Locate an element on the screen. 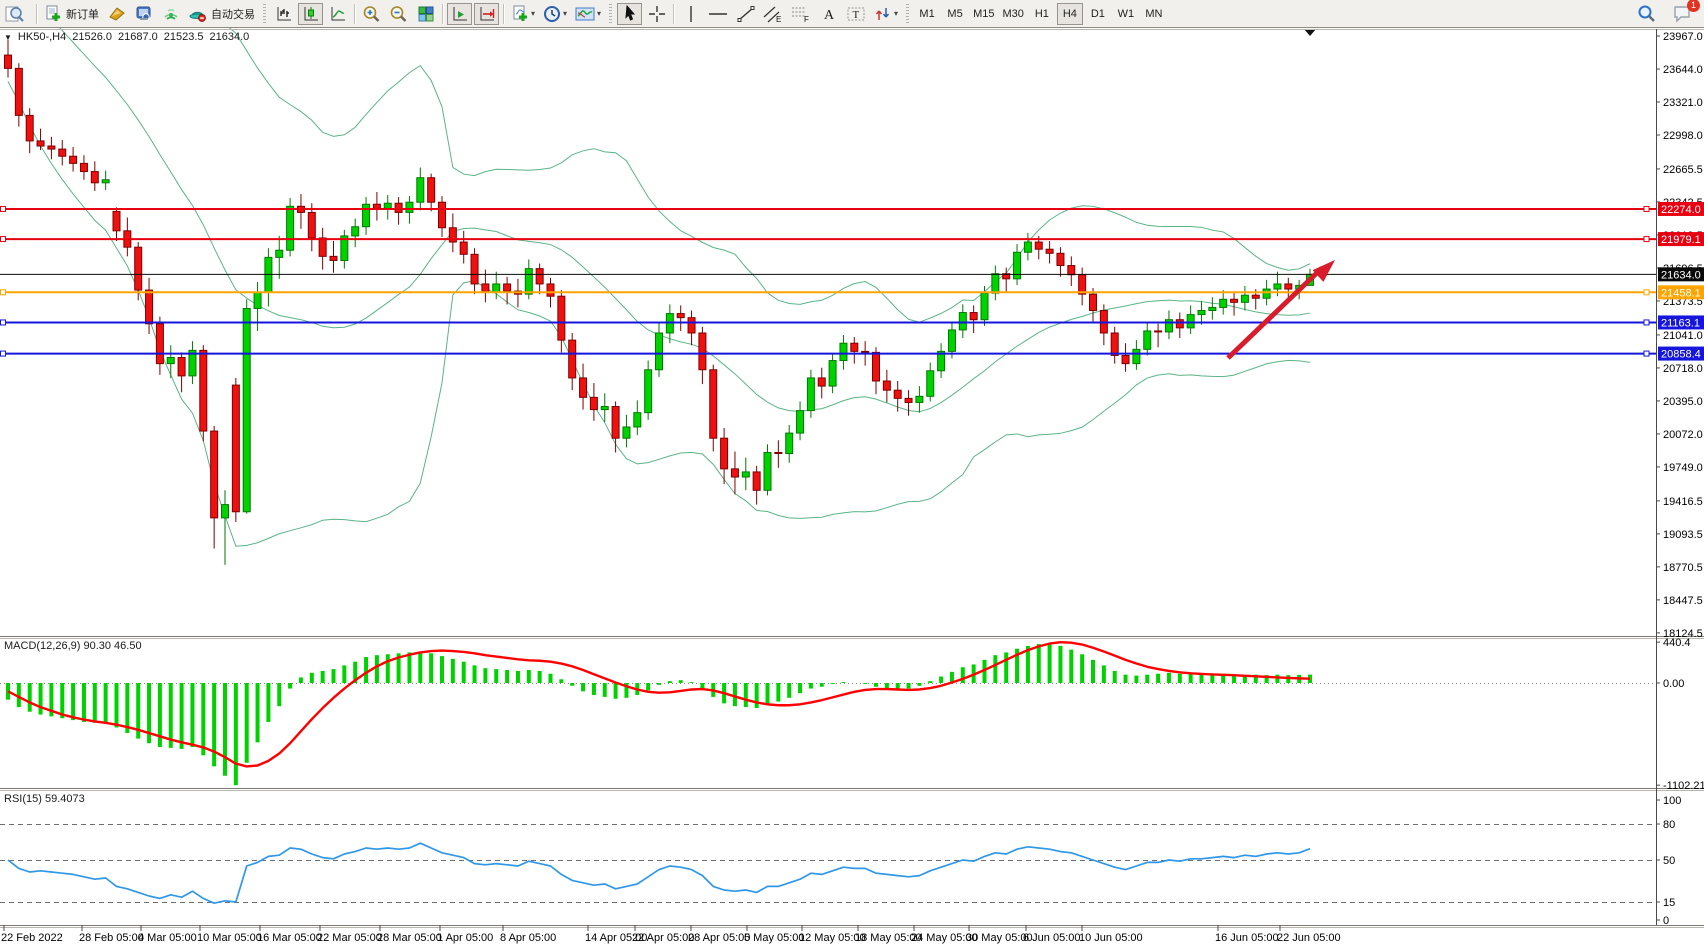  periods-button: ▾ is located at coordinates (555, 14).